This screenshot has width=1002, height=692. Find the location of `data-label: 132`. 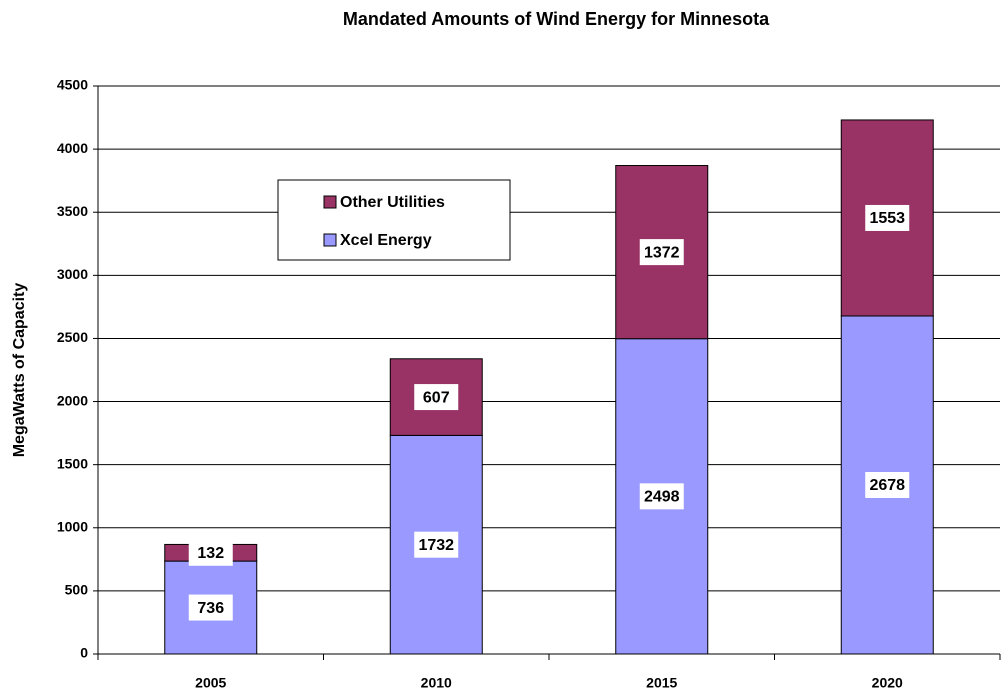

data-label: 132 is located at coordinates (210, 553).